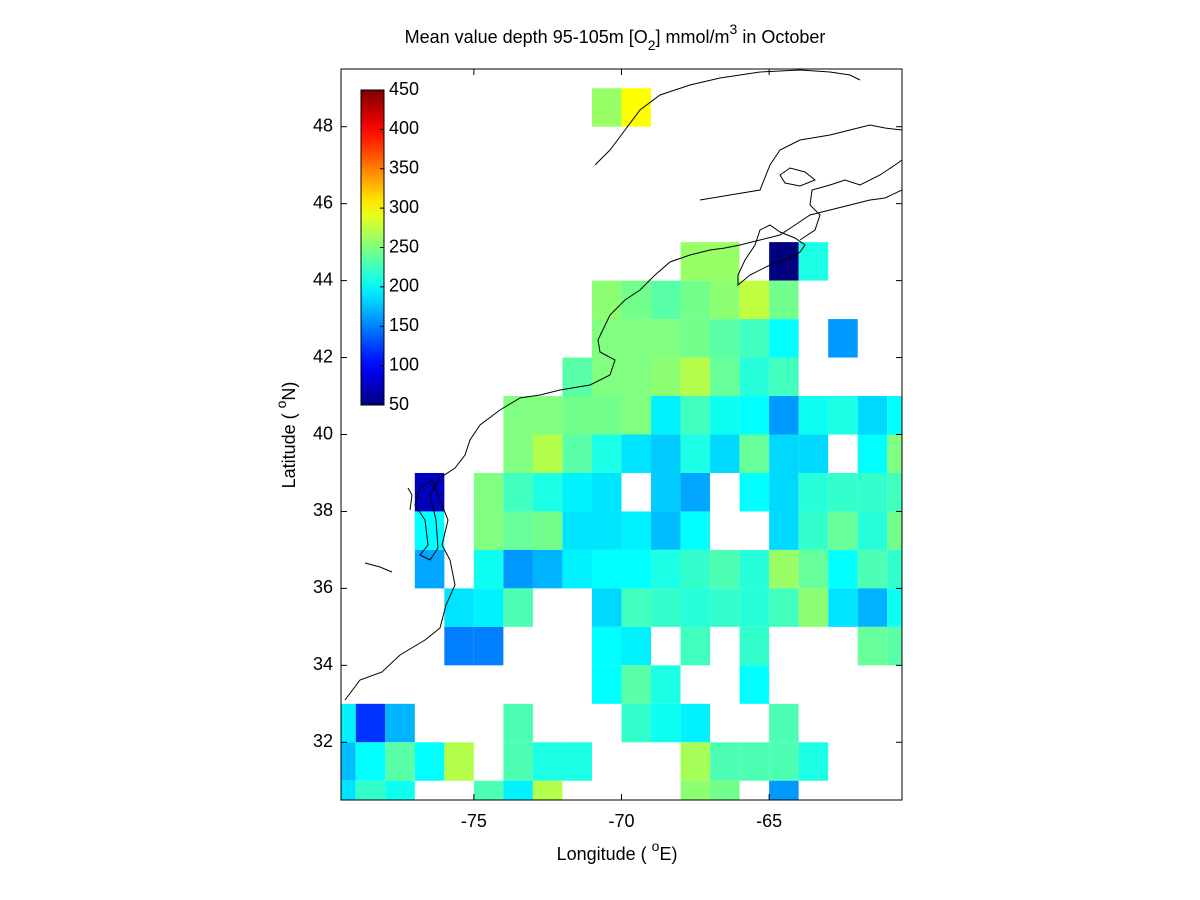 Image resolution: width=1200 pixels, height=900 pixels. I want to click on colorbar-tick-label: 200, so click(404, 286).